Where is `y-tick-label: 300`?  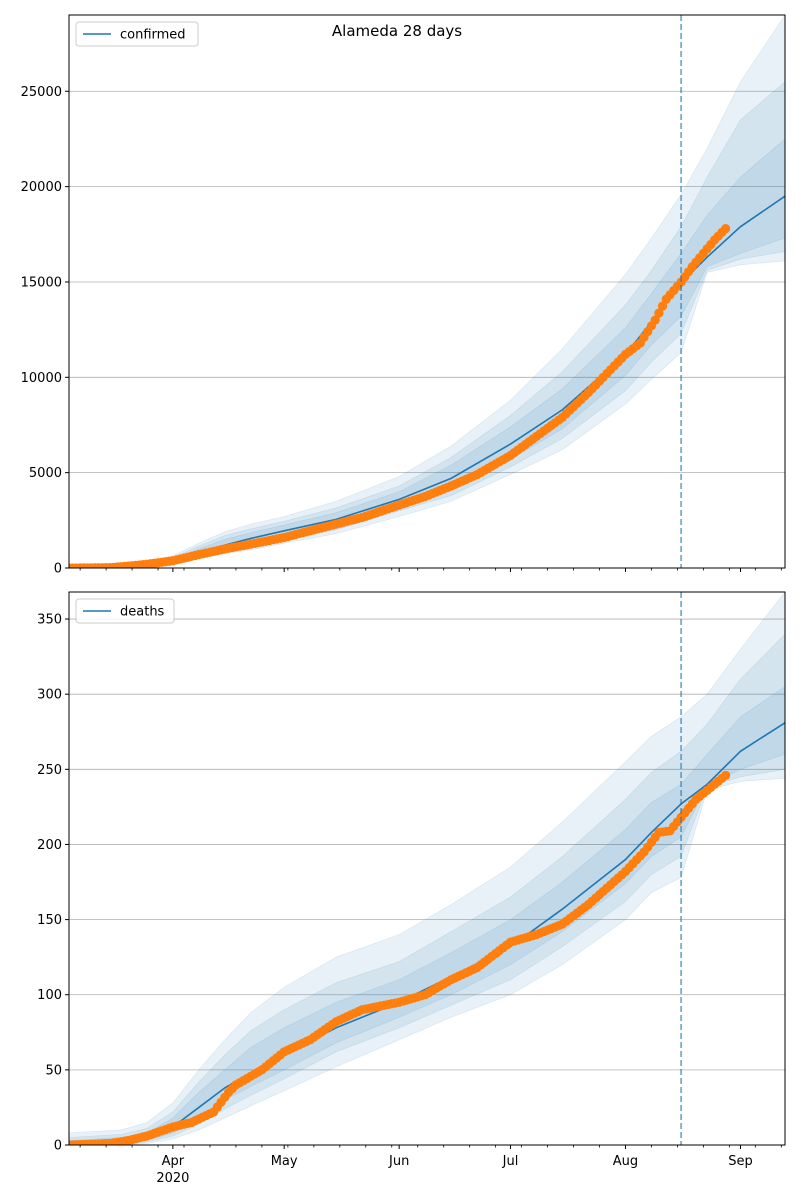
y-tick-label: 300 is located at coordinates (49, 695).